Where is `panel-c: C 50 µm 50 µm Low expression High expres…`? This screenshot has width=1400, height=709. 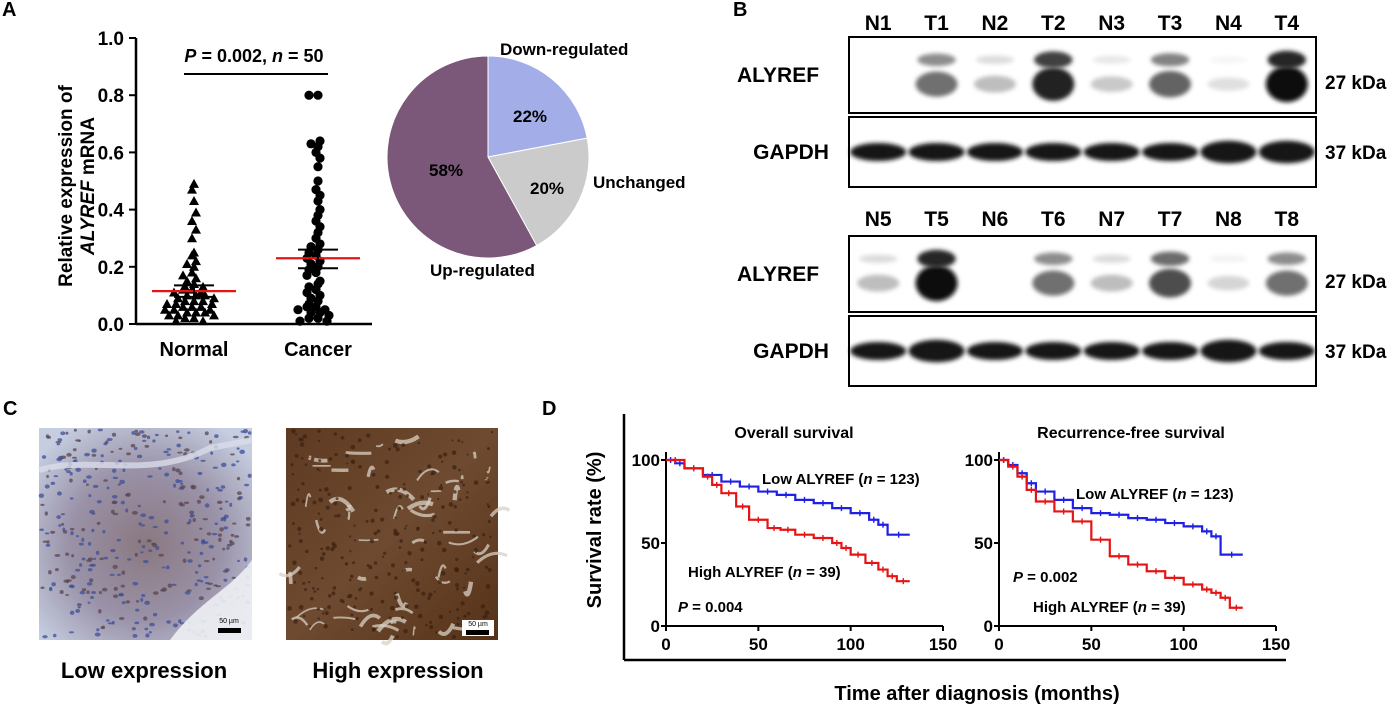 panel-c: C 50 µm 50 µm Low expression High expres… is located at coordinates (257, 540).